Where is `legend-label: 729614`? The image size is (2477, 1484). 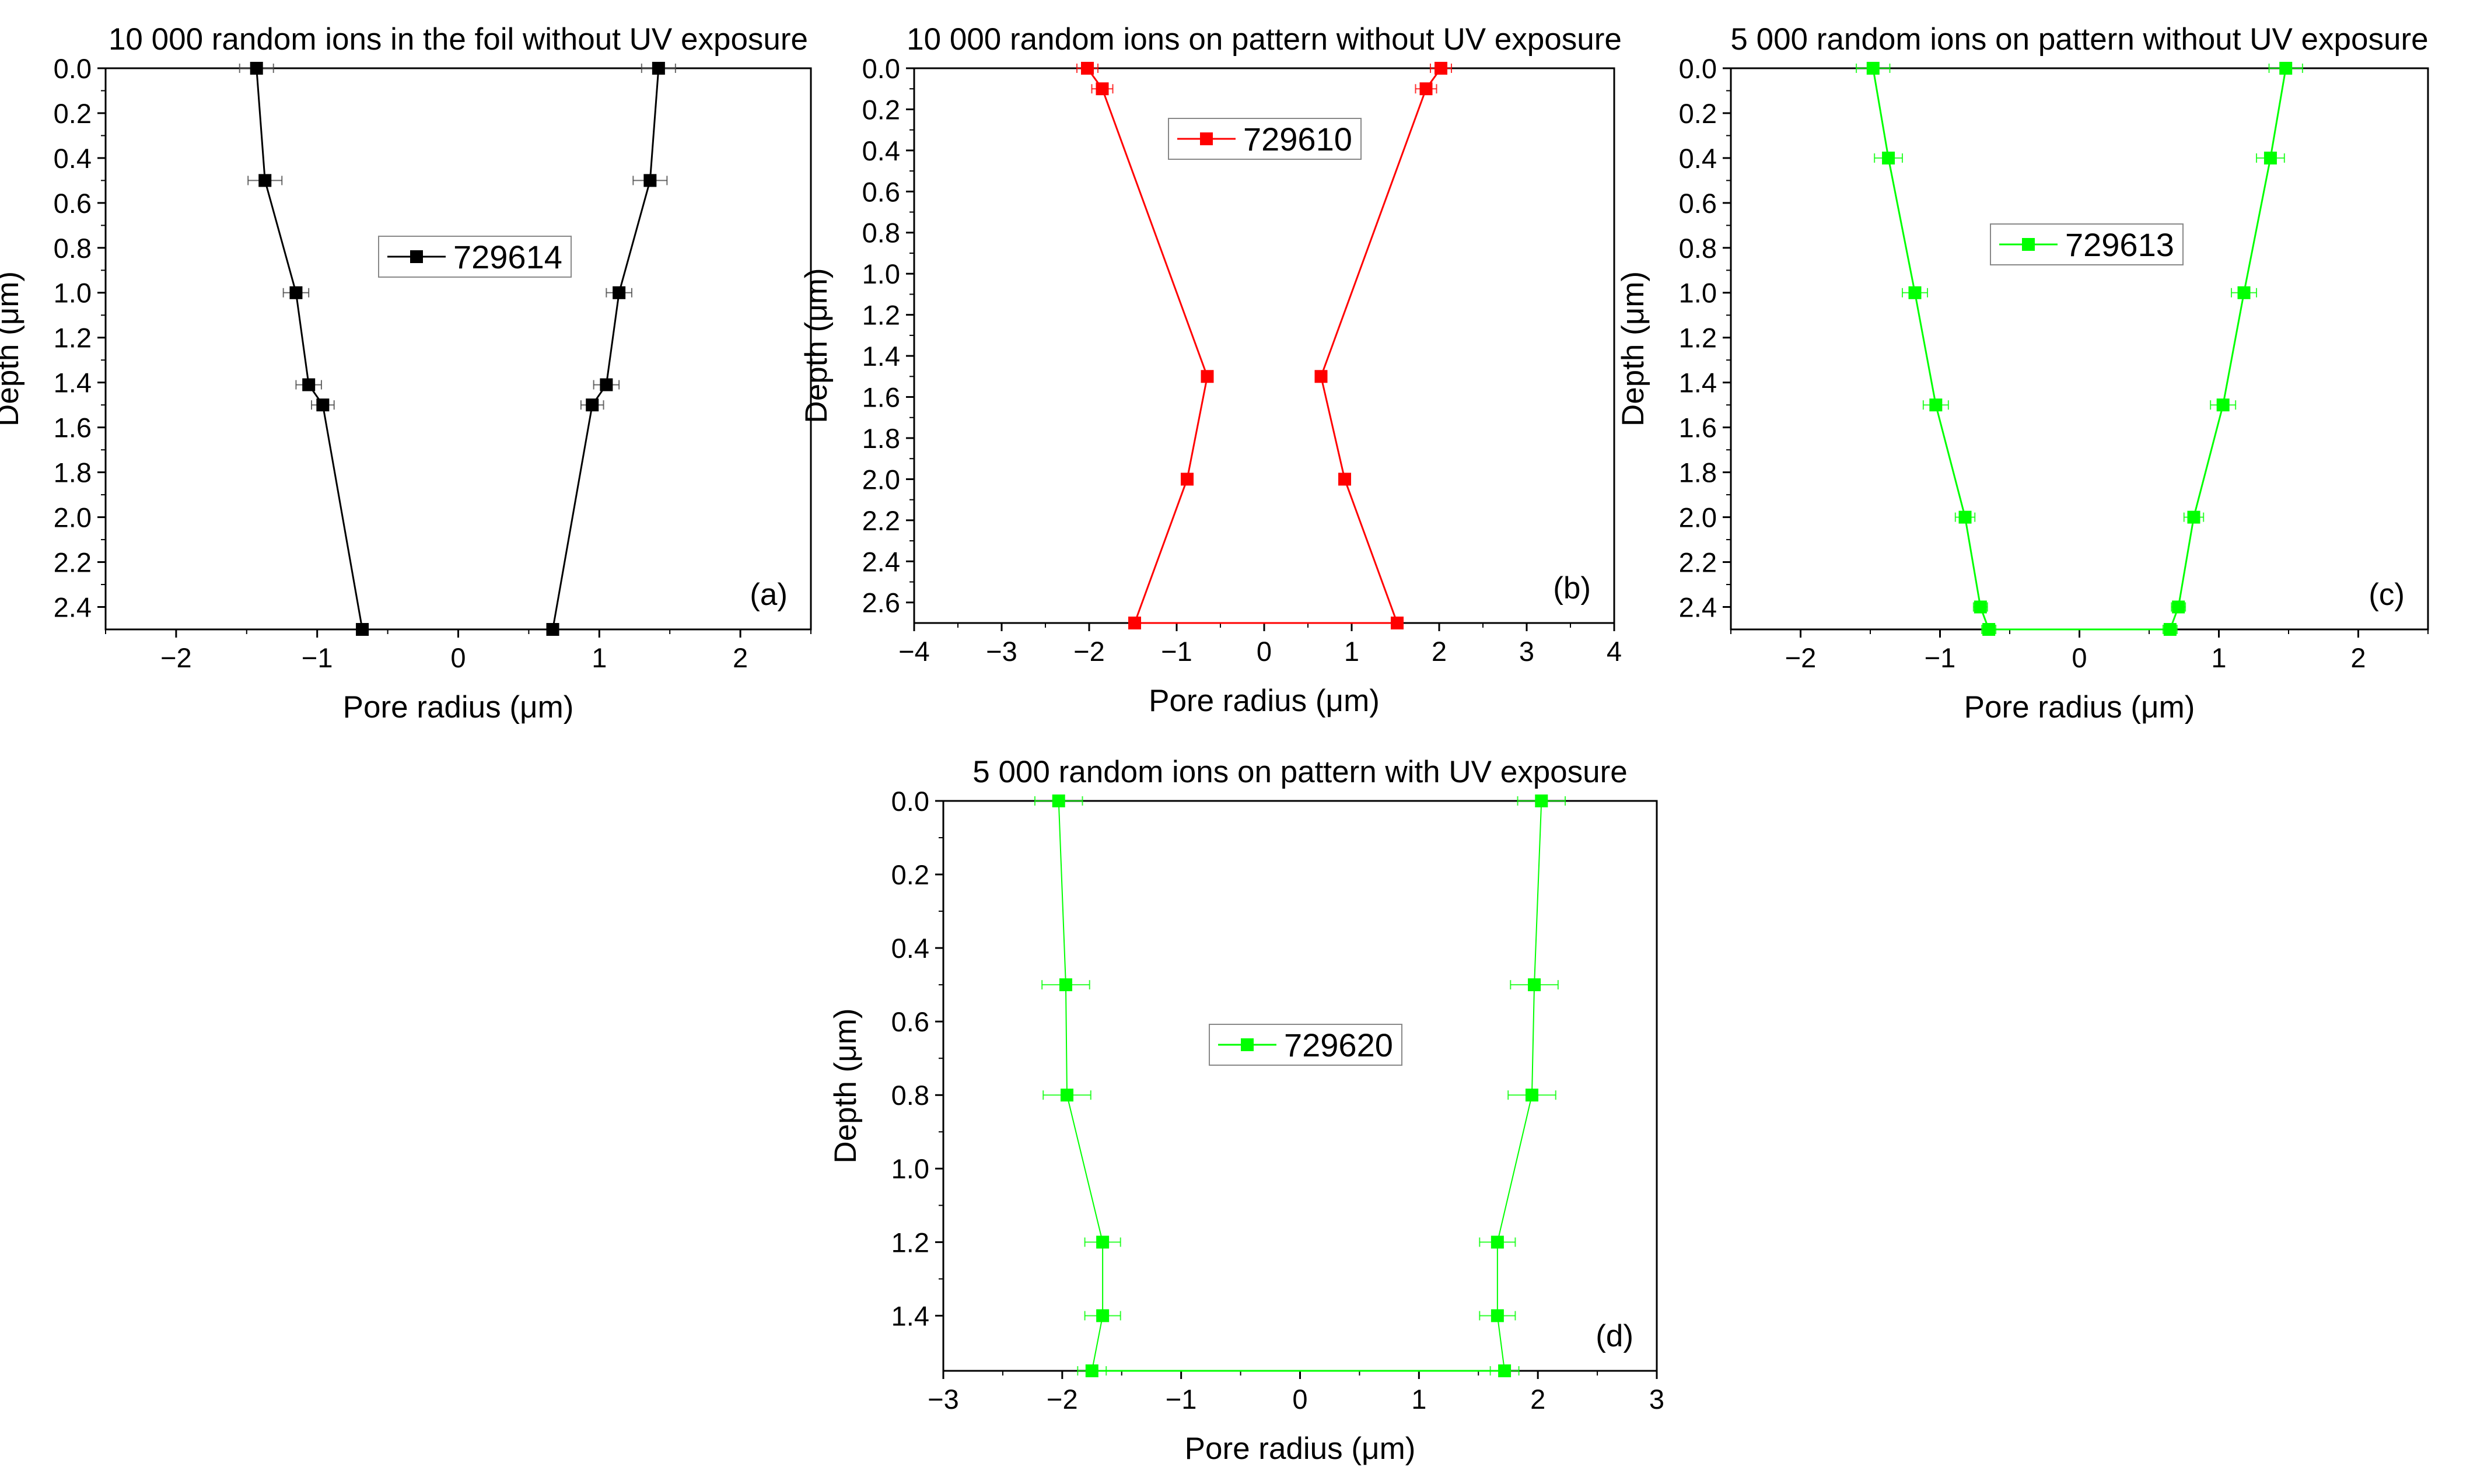
legend-label: 729614 is located at coordinates (508, 257).